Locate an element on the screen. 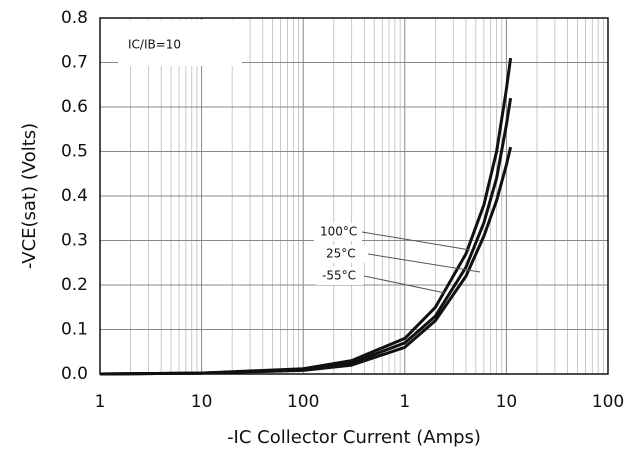 The height and width of the screenshot is (454, 630). x-axis-label: -IC Collector Current (Amps) is located at coordinates (354, 437).